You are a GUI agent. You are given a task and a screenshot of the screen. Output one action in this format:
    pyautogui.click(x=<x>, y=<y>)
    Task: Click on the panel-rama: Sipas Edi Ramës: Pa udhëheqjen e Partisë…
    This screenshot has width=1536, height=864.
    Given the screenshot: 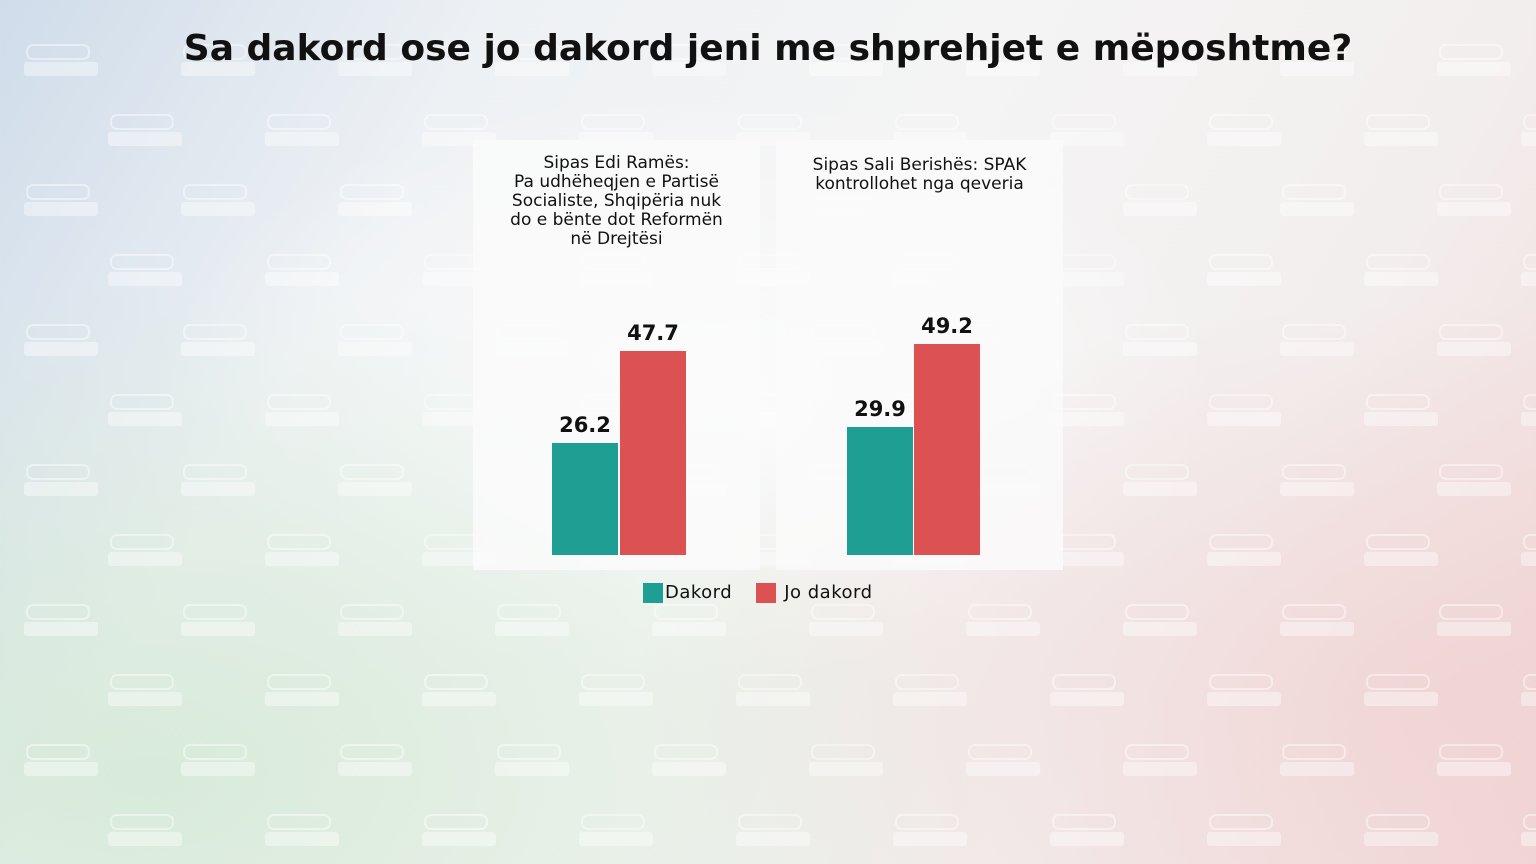 What is the action you would take?
    pyautogui.click(x=616, y=355)
    